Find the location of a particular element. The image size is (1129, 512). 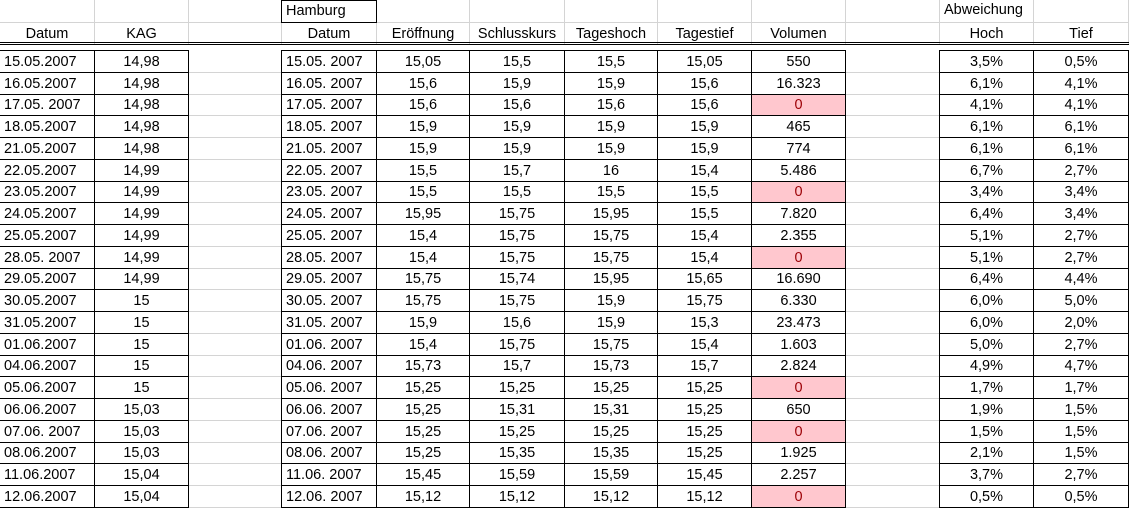

table-cell: 15,95 is located at coordinates (611, 279).